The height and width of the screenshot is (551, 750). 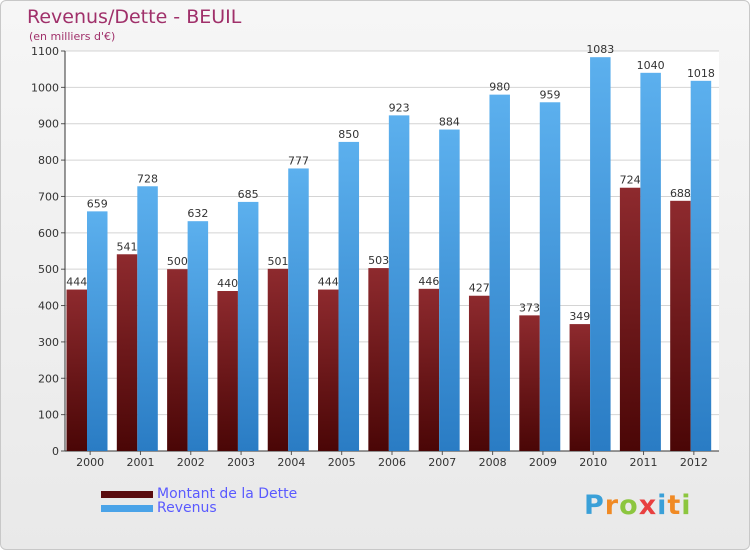 I want to click on legend-item-dette: Montant de la Dette, so click(x=199, y=494).